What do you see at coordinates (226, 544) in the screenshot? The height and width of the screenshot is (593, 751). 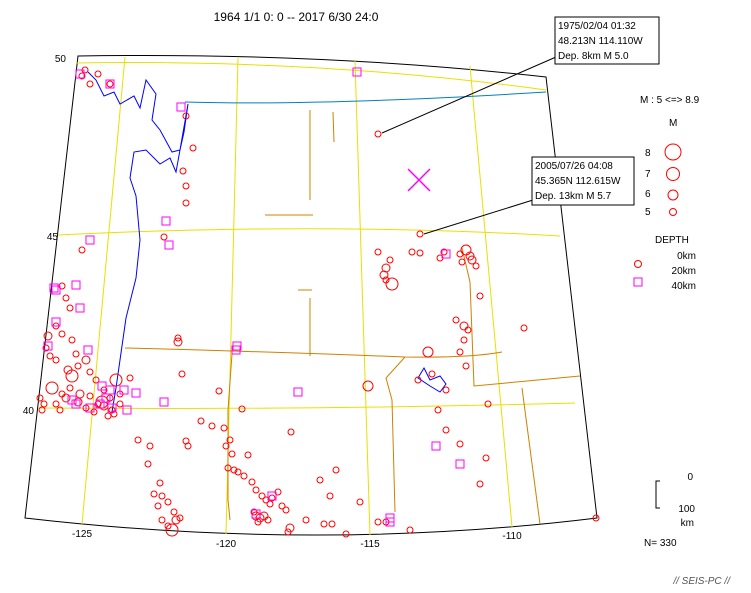 I see `lon-label-120: -120` at bounding box center [226, 544].